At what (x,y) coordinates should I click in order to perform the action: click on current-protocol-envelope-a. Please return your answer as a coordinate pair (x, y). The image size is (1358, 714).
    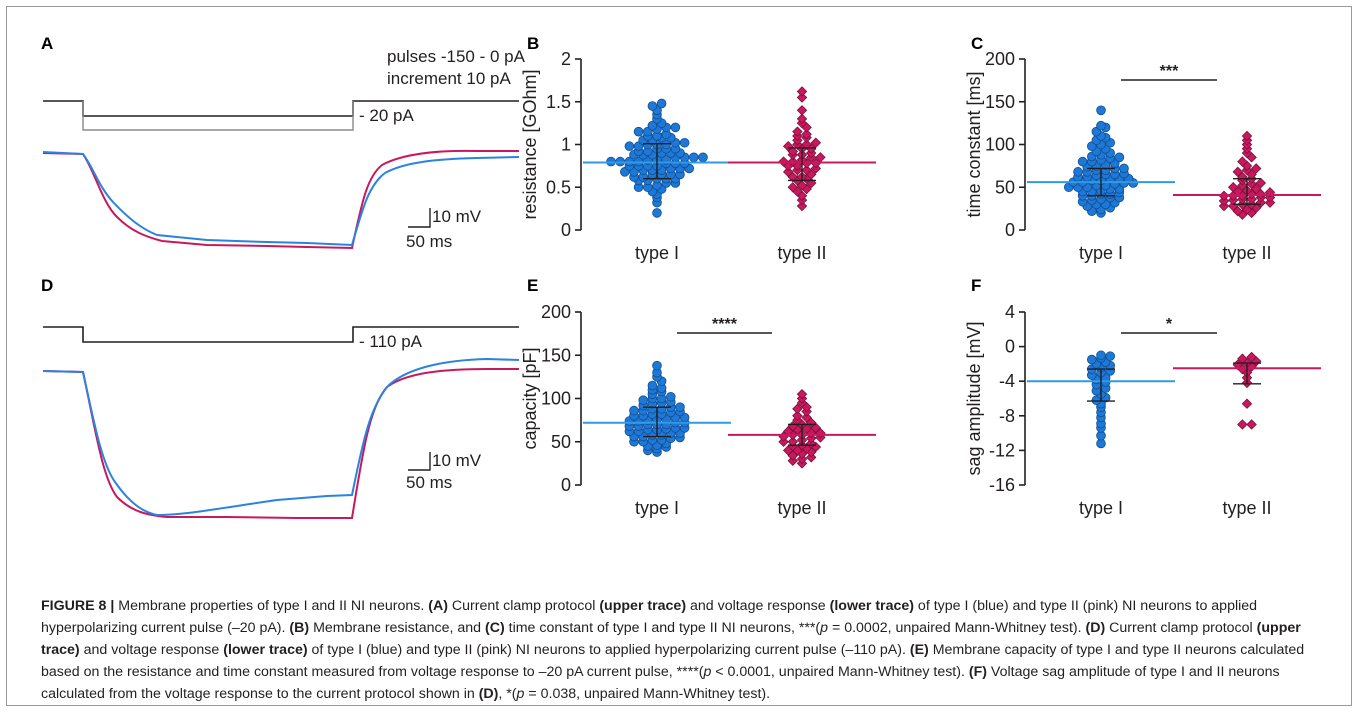
    Looking at the image, I should click on (218, 116).